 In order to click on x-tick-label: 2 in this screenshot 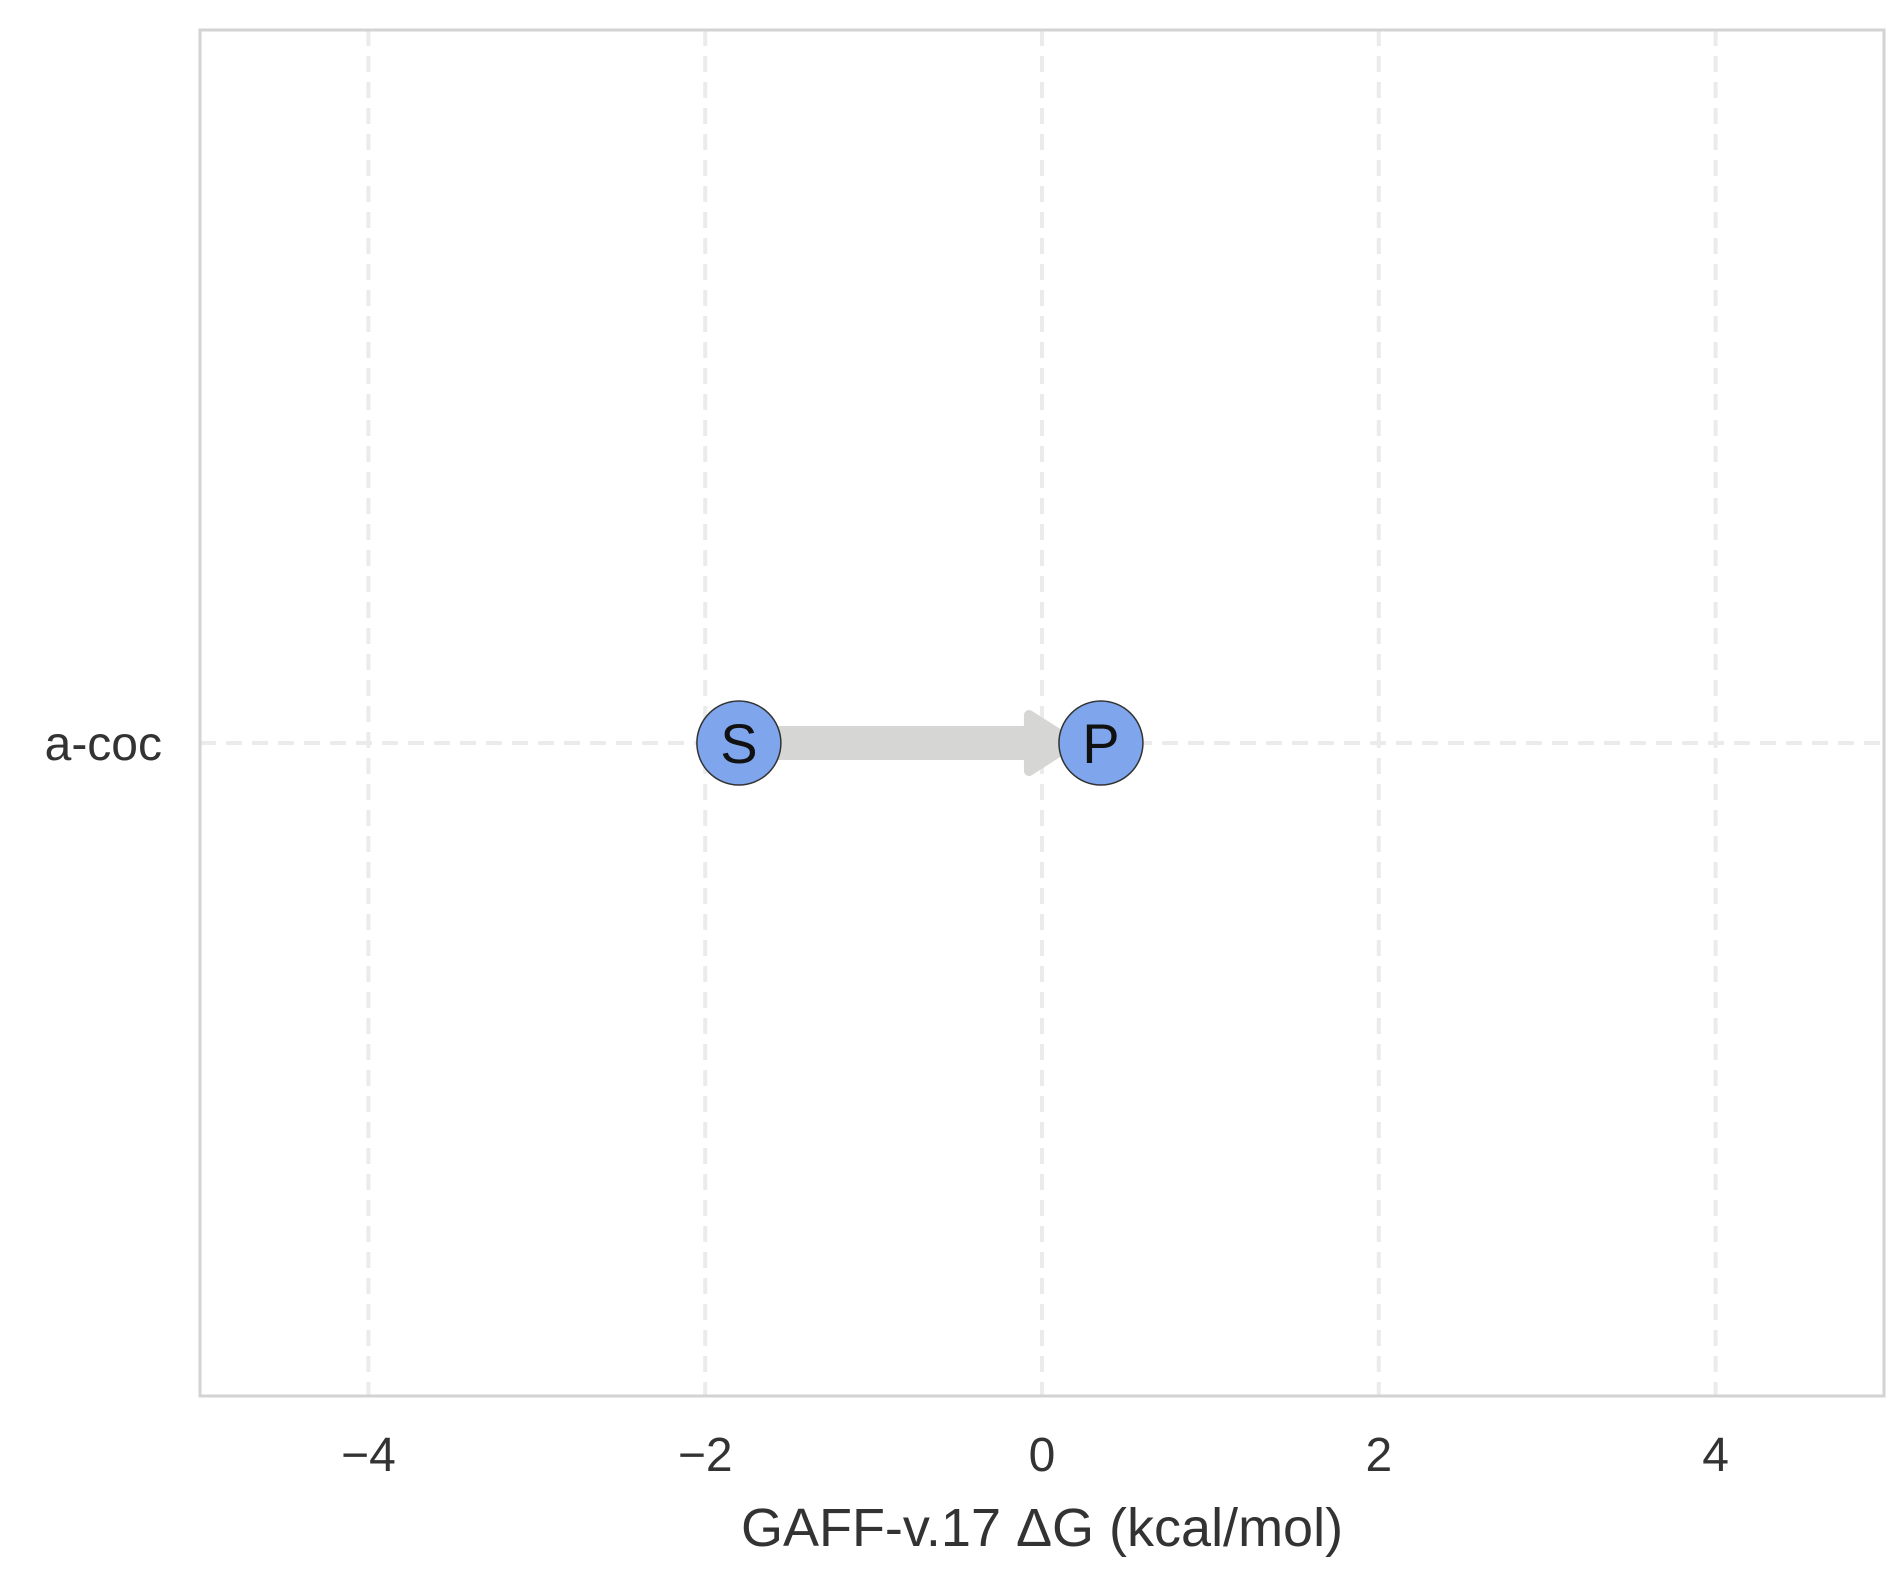, I will do `click(1378, 1455)`.